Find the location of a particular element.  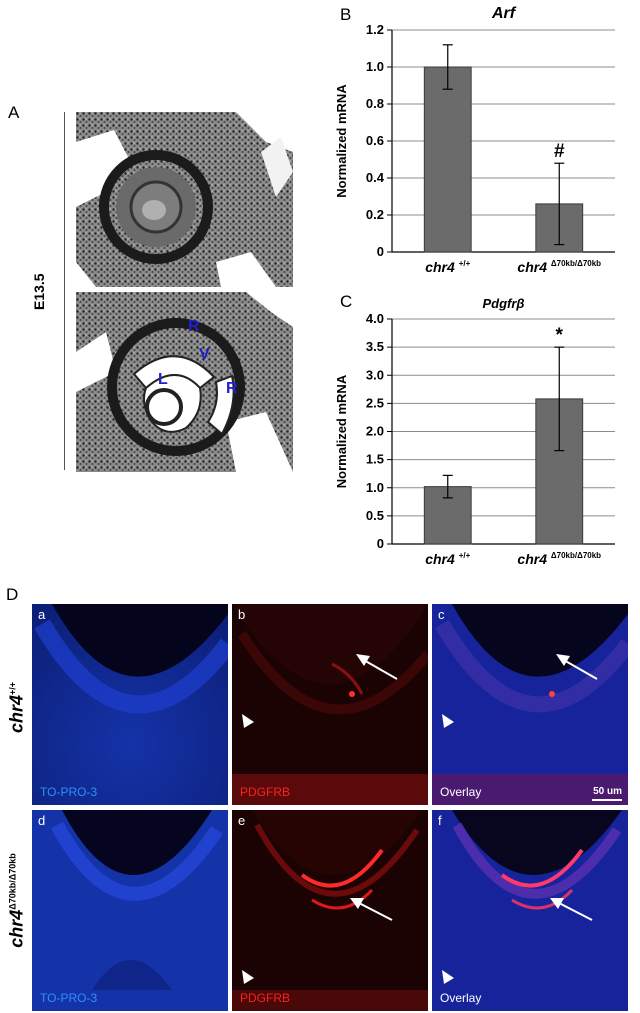

fluor-label-e: PDGFRB is located at coordinates (265, 998).